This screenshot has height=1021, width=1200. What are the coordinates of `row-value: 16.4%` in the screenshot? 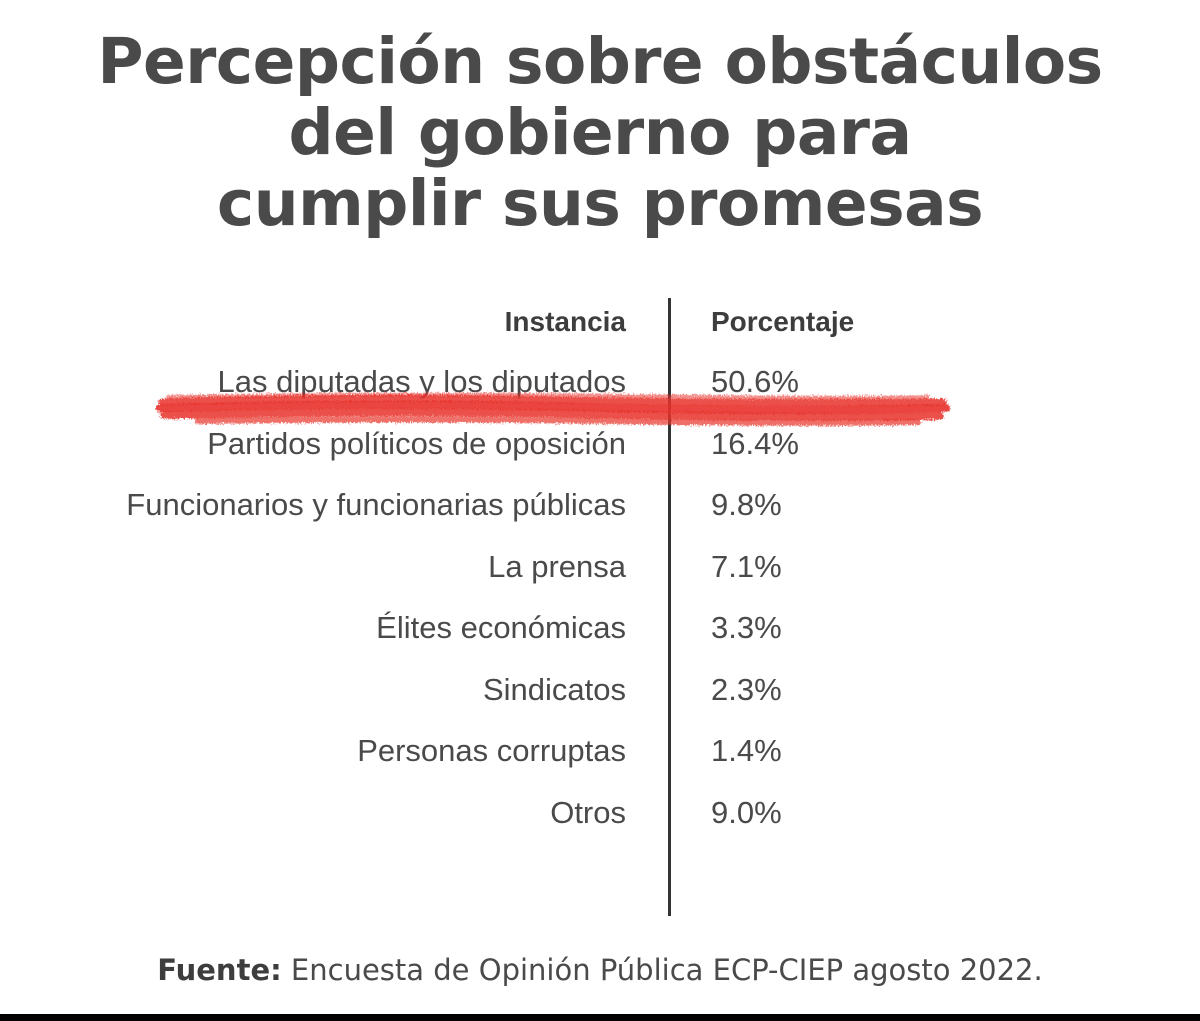 It's located at (755, 443).